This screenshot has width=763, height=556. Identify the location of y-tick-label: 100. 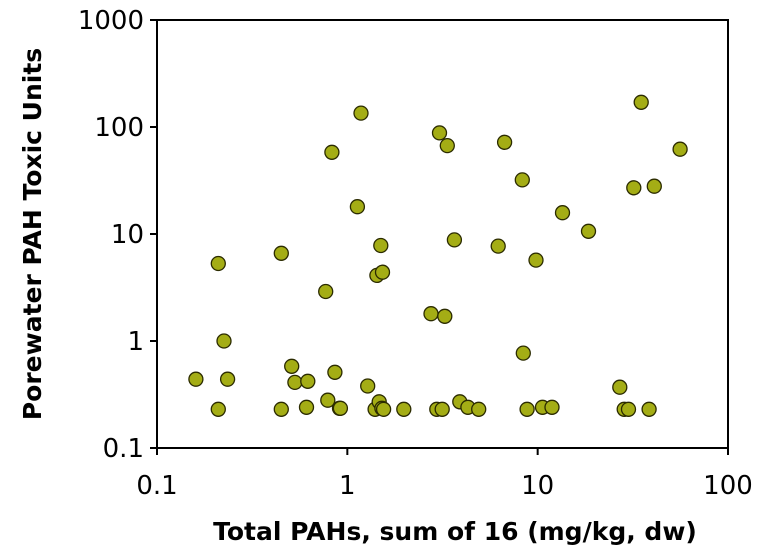
(119, 128).